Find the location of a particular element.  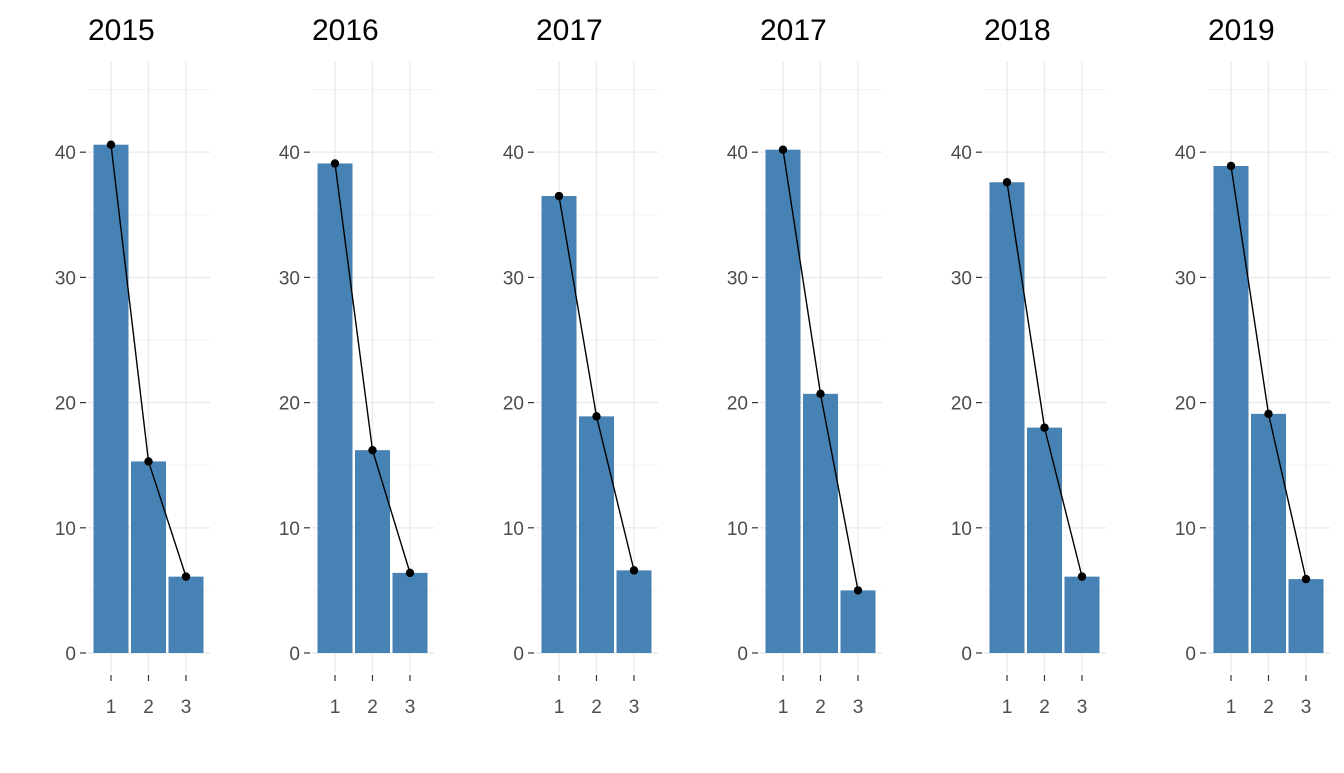

panel-4: 2017 0 10 20 30 40 1 2 3 is located at coordinates (804, 366).